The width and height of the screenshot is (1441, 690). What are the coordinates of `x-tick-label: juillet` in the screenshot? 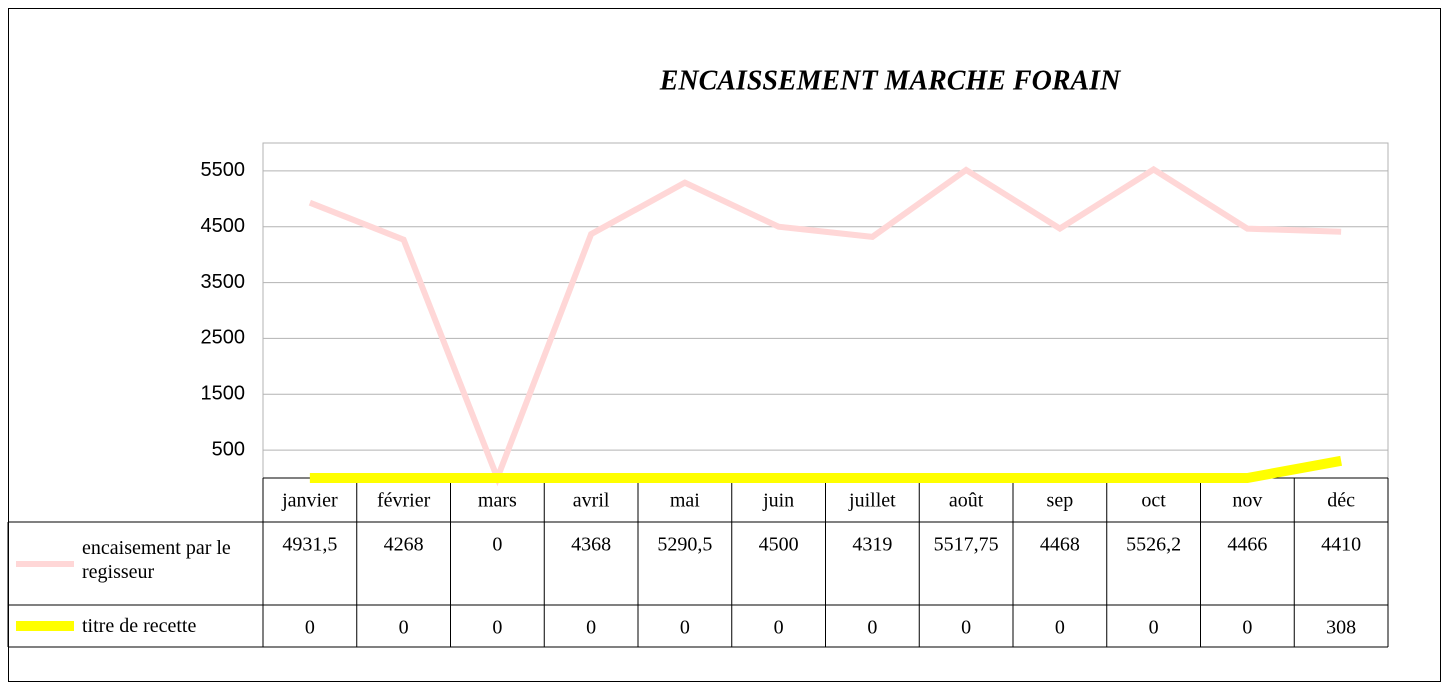 It's located at (872, 501).